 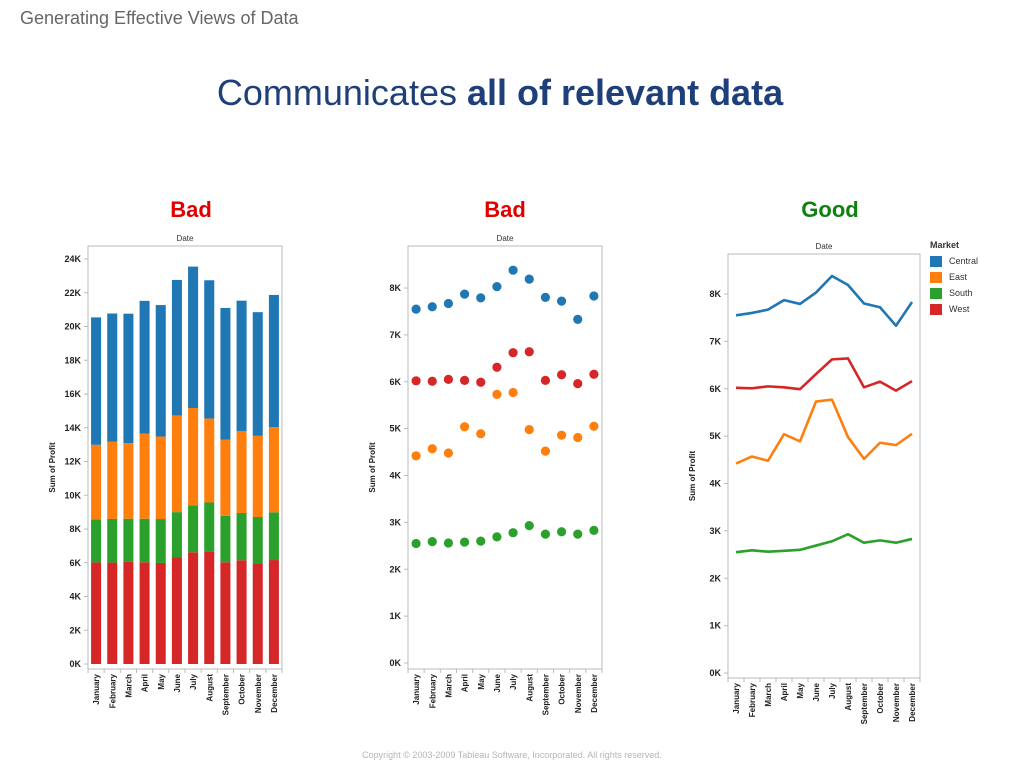 I want to click on plot-frame, so click(x=505, y=457).